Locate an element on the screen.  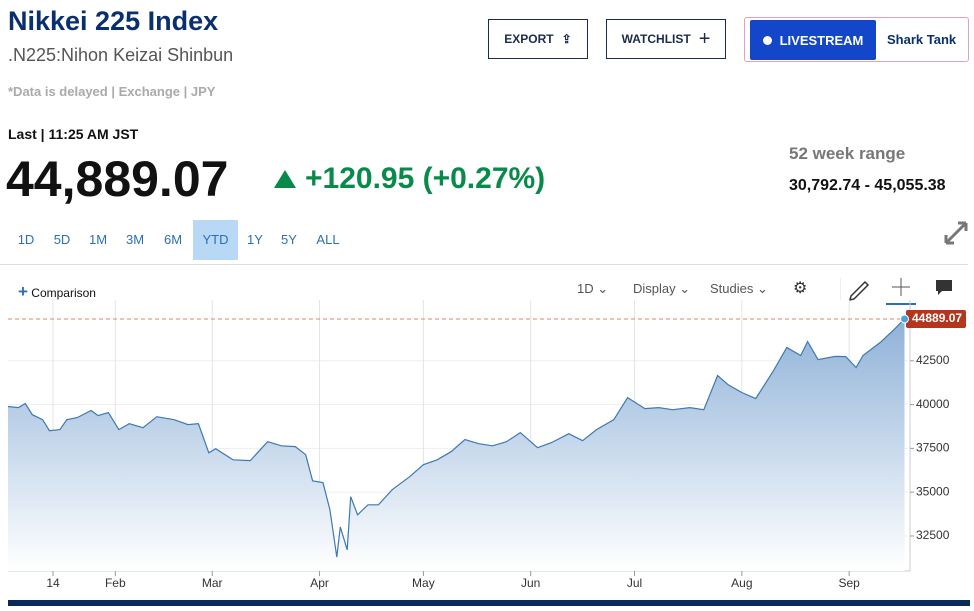
y-tick-label: 42500 is located at coordinates (933, 360).